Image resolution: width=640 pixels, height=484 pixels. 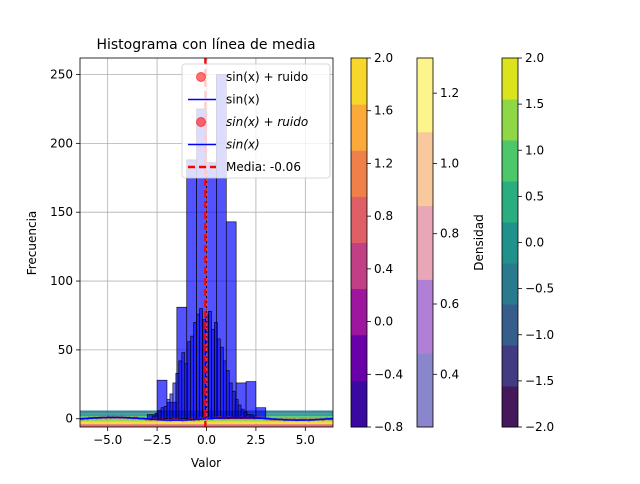 What do you see at coordinates (449, 304) in the screenshot?
I see `colorbar-tick-label: 0.6` at bounding box center [449, 304].